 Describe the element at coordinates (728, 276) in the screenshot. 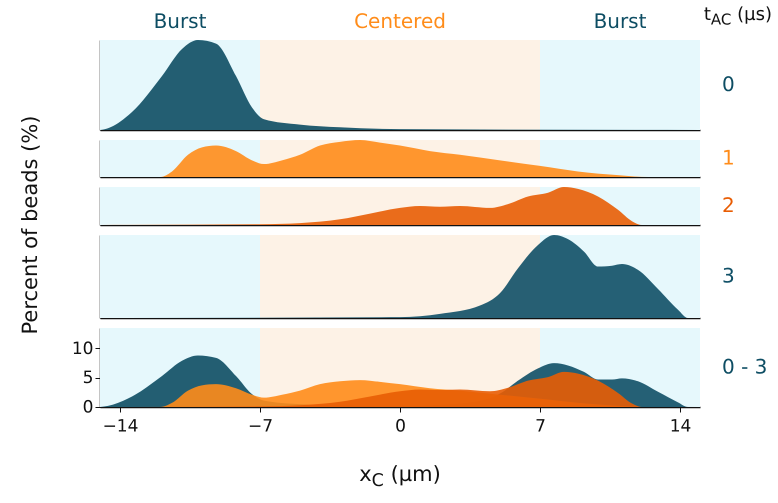

I see `series-label: 3` at that location.